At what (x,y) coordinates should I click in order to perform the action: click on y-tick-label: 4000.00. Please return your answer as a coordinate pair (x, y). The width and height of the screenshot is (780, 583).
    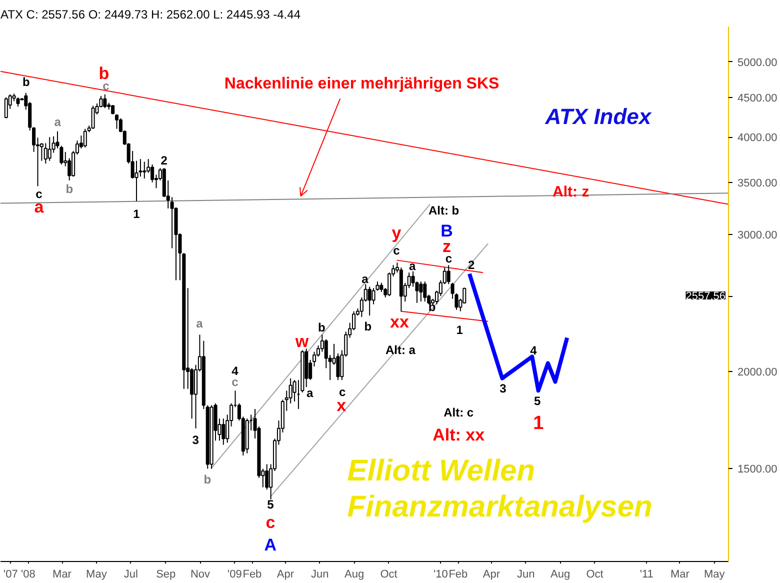
    Looking at the image, I should click on (758, 138).